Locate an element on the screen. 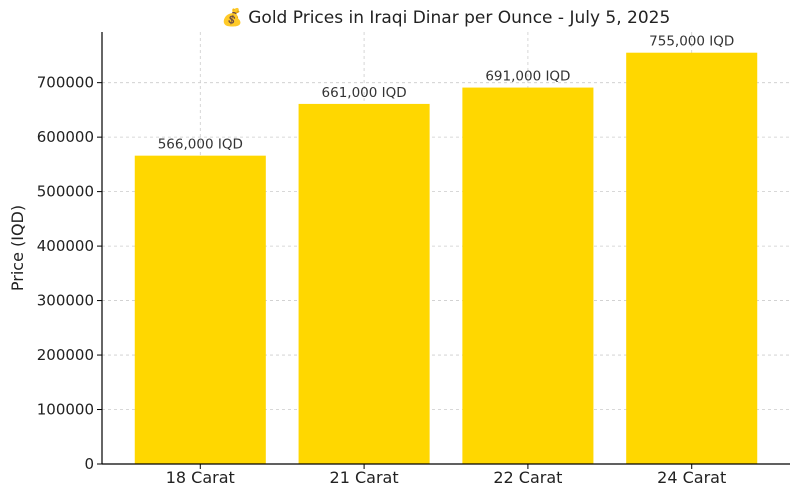  x-tick-label: 22 Carat is located at coordinates (527, 477).